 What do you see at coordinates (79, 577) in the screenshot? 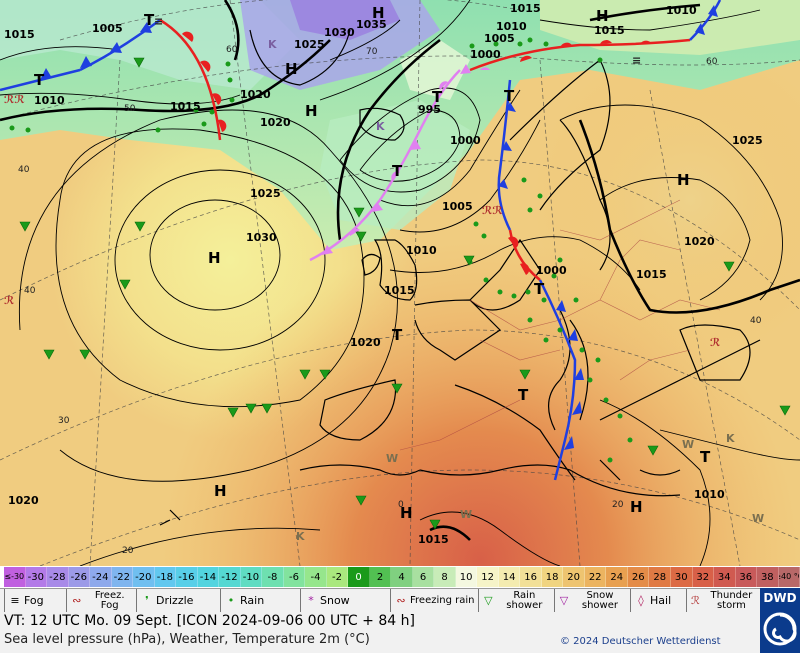
I see `scale-cell: -26` at bounding box center [79, 577].